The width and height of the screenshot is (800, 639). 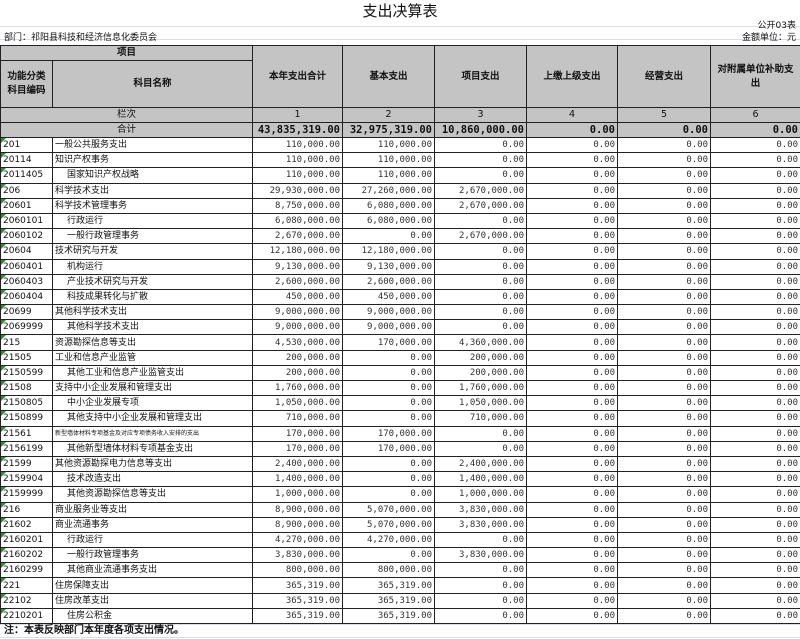 What do you see at coordinates (26, 509) in the screenshot?
I see `subject-code-cell: 216` at bounding box center [26, 509].